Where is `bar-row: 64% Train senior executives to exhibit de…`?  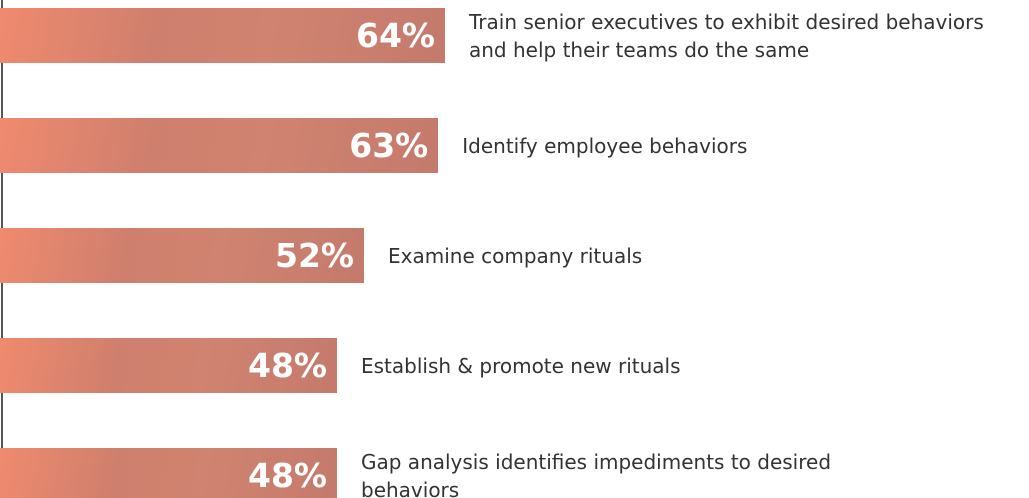 bar-row: 64% Train senior executives to exhibit de… is located at coordinates (512, 35).